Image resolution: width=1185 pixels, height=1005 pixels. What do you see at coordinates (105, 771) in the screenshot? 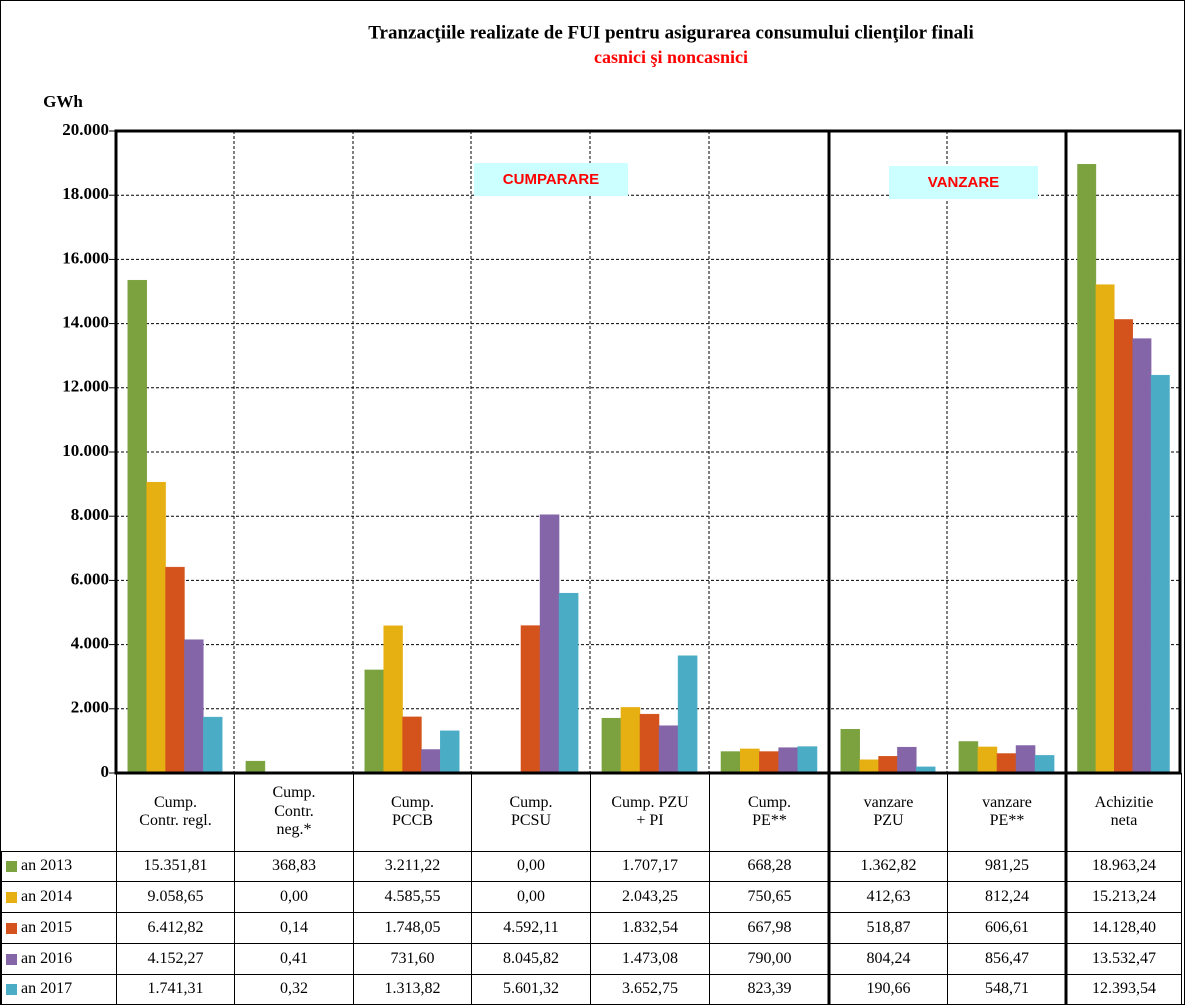
I see `y-tick-label: 0` at bounding box center [105, 771].